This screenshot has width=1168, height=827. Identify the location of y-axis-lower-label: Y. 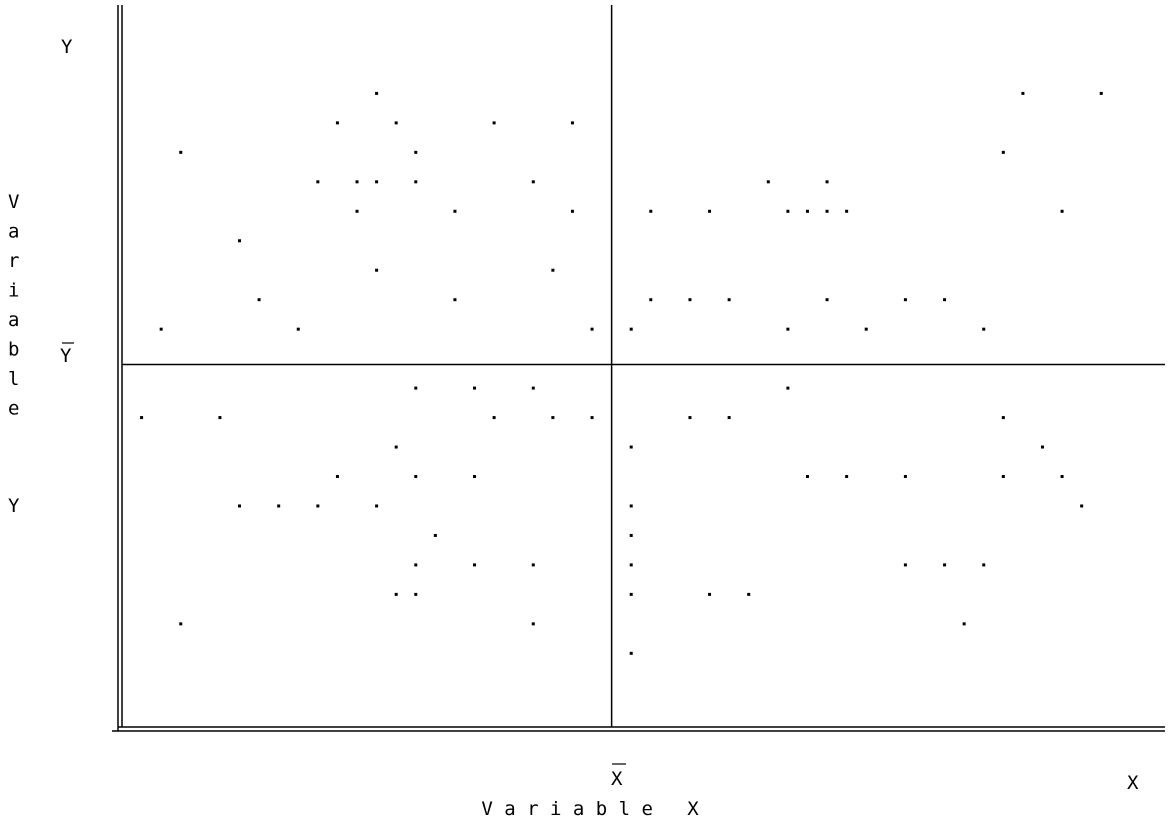
(14, 506).